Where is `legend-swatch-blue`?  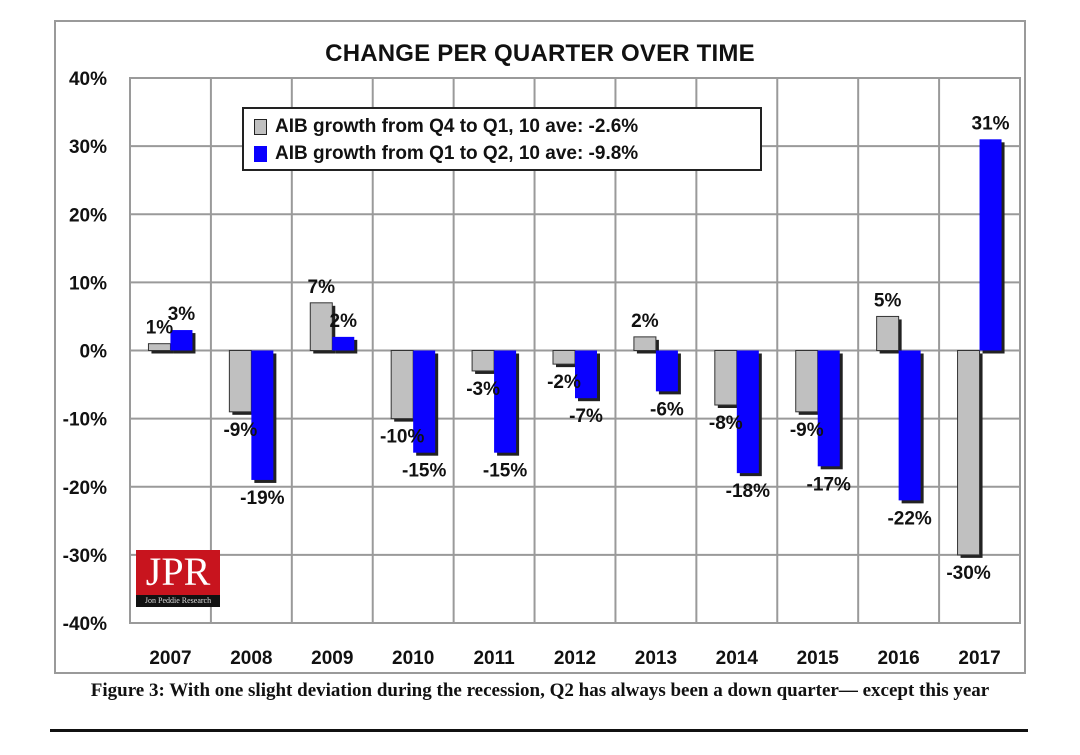 legend-swatch-blue is located at coordinates (260, 153).